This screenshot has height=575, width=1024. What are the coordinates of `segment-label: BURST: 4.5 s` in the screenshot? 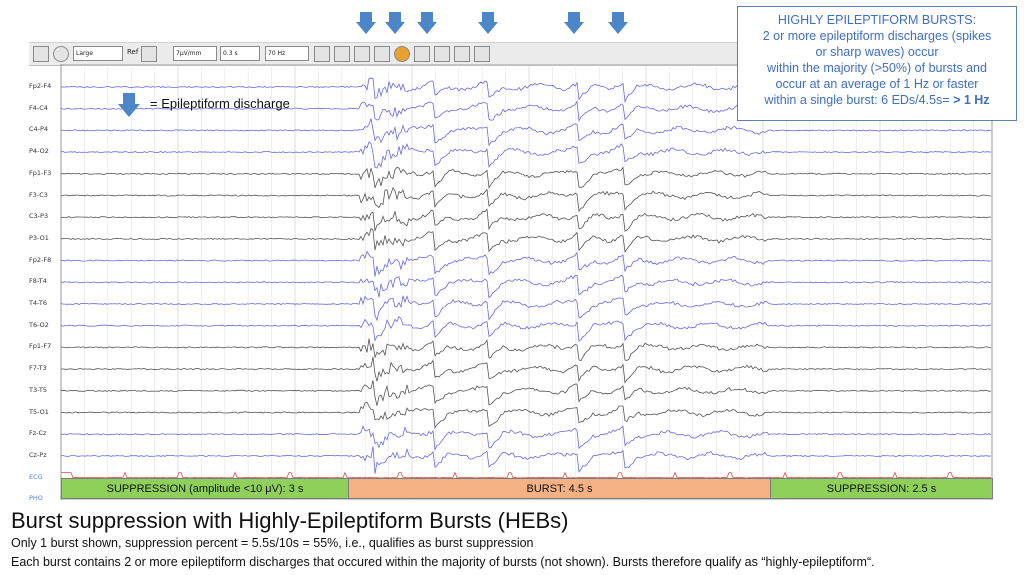 It's located at (559, 489).